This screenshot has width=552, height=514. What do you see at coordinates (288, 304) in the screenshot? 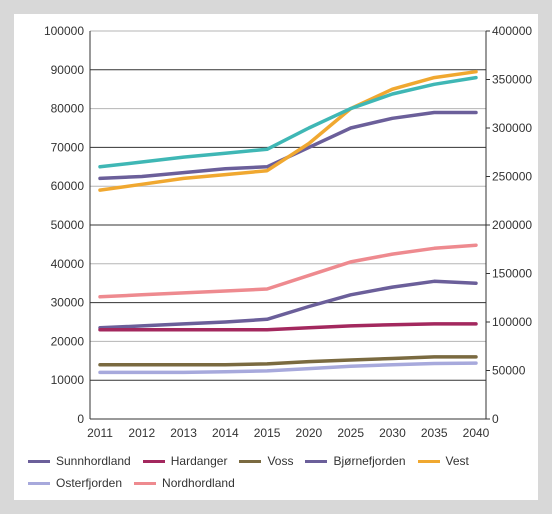
I see `series-line-sunnhordland` at bounding box center [288, 304].